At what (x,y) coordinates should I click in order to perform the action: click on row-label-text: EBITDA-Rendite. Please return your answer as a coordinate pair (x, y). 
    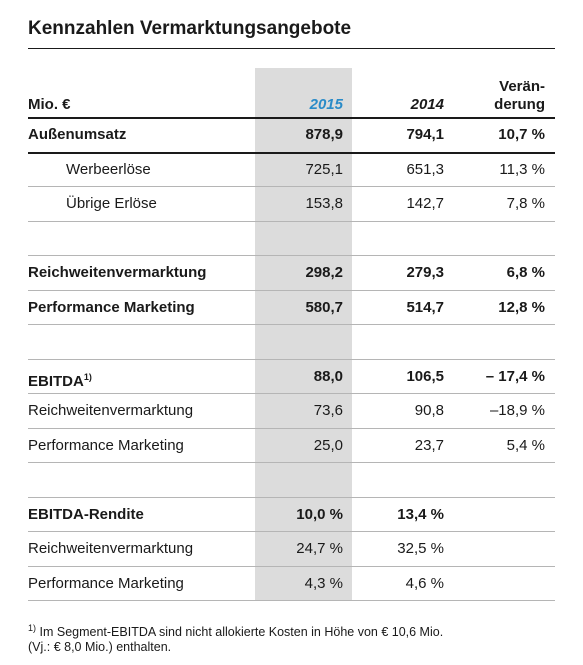
    Looking at the image, I should click on (86, 514).